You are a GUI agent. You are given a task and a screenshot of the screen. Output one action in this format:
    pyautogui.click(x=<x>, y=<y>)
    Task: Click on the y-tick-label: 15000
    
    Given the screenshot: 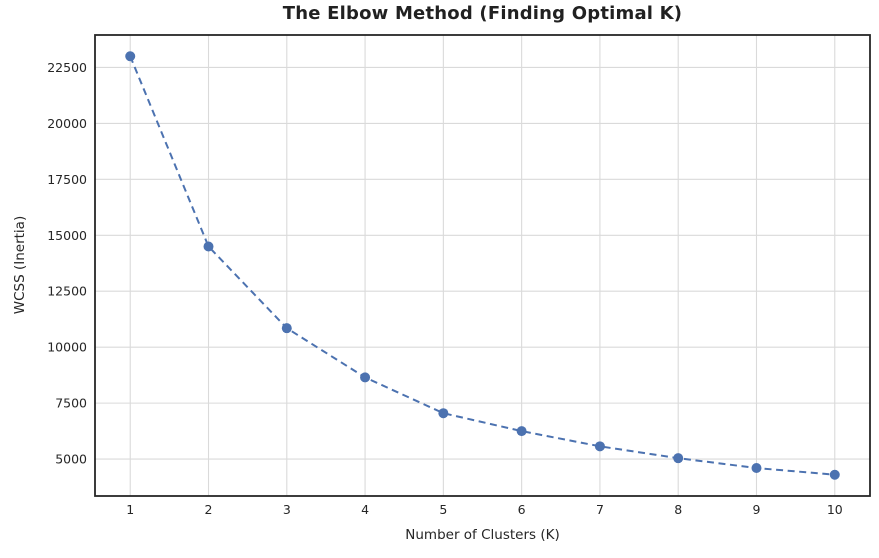 What is the action you would take?
    pyautogui.click(x=67, y=235)
    